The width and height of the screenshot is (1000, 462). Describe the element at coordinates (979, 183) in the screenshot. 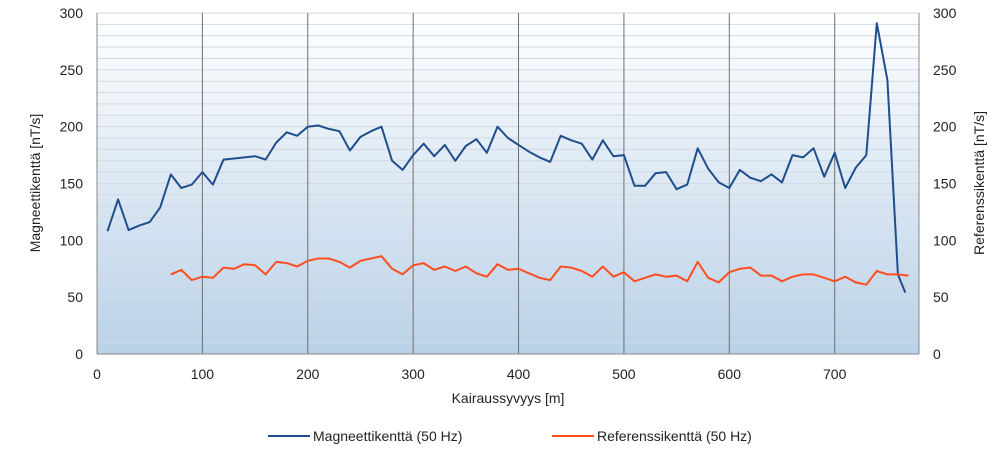

I see `y-axis-right-title: Referenssikenttä [nT/s]` at that location.